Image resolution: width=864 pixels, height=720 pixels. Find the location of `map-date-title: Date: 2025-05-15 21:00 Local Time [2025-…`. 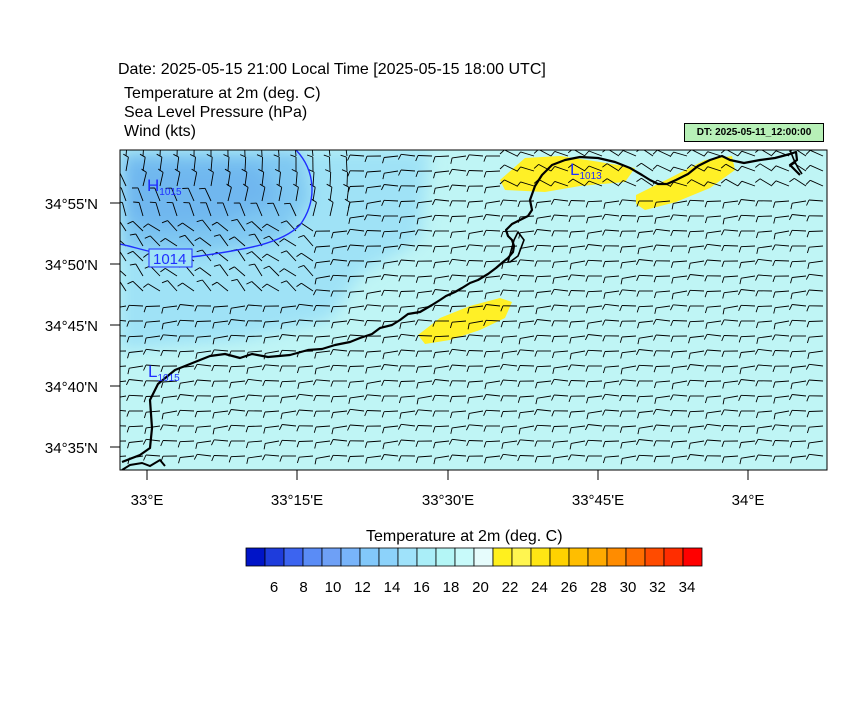

map-date-title: Date: 2025-05-15 21:00 Local Time [2025-… is located at coordinates (332, 69).